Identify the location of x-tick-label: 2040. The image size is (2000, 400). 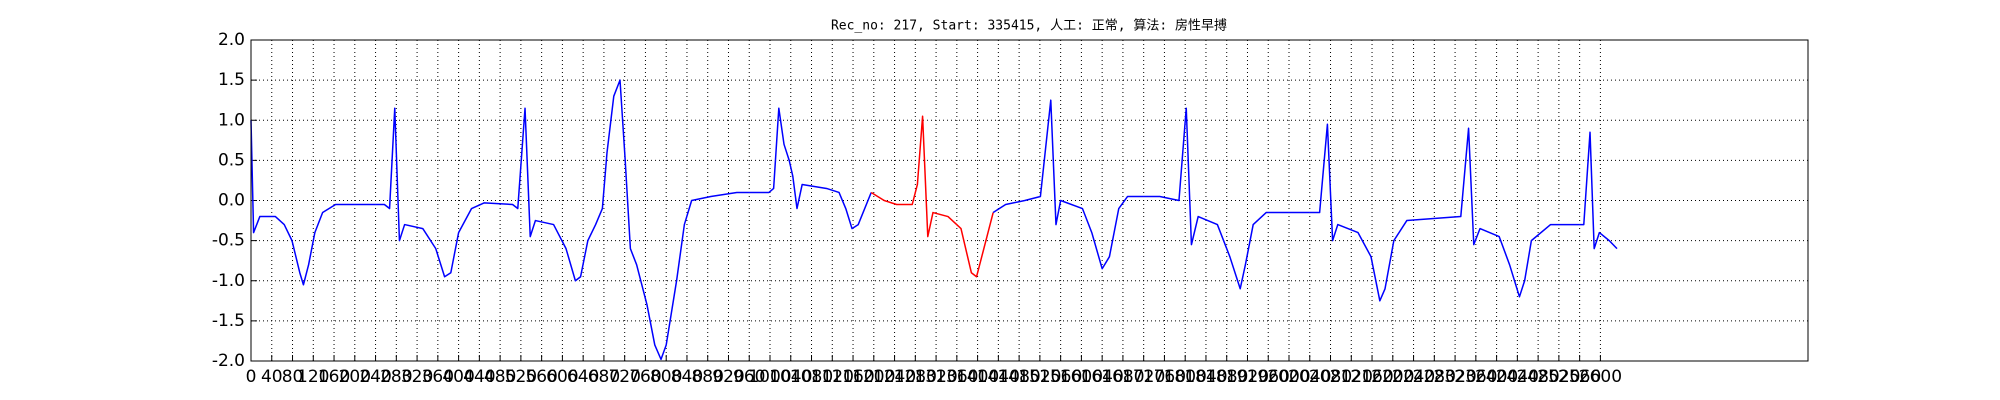
(1309, 377).